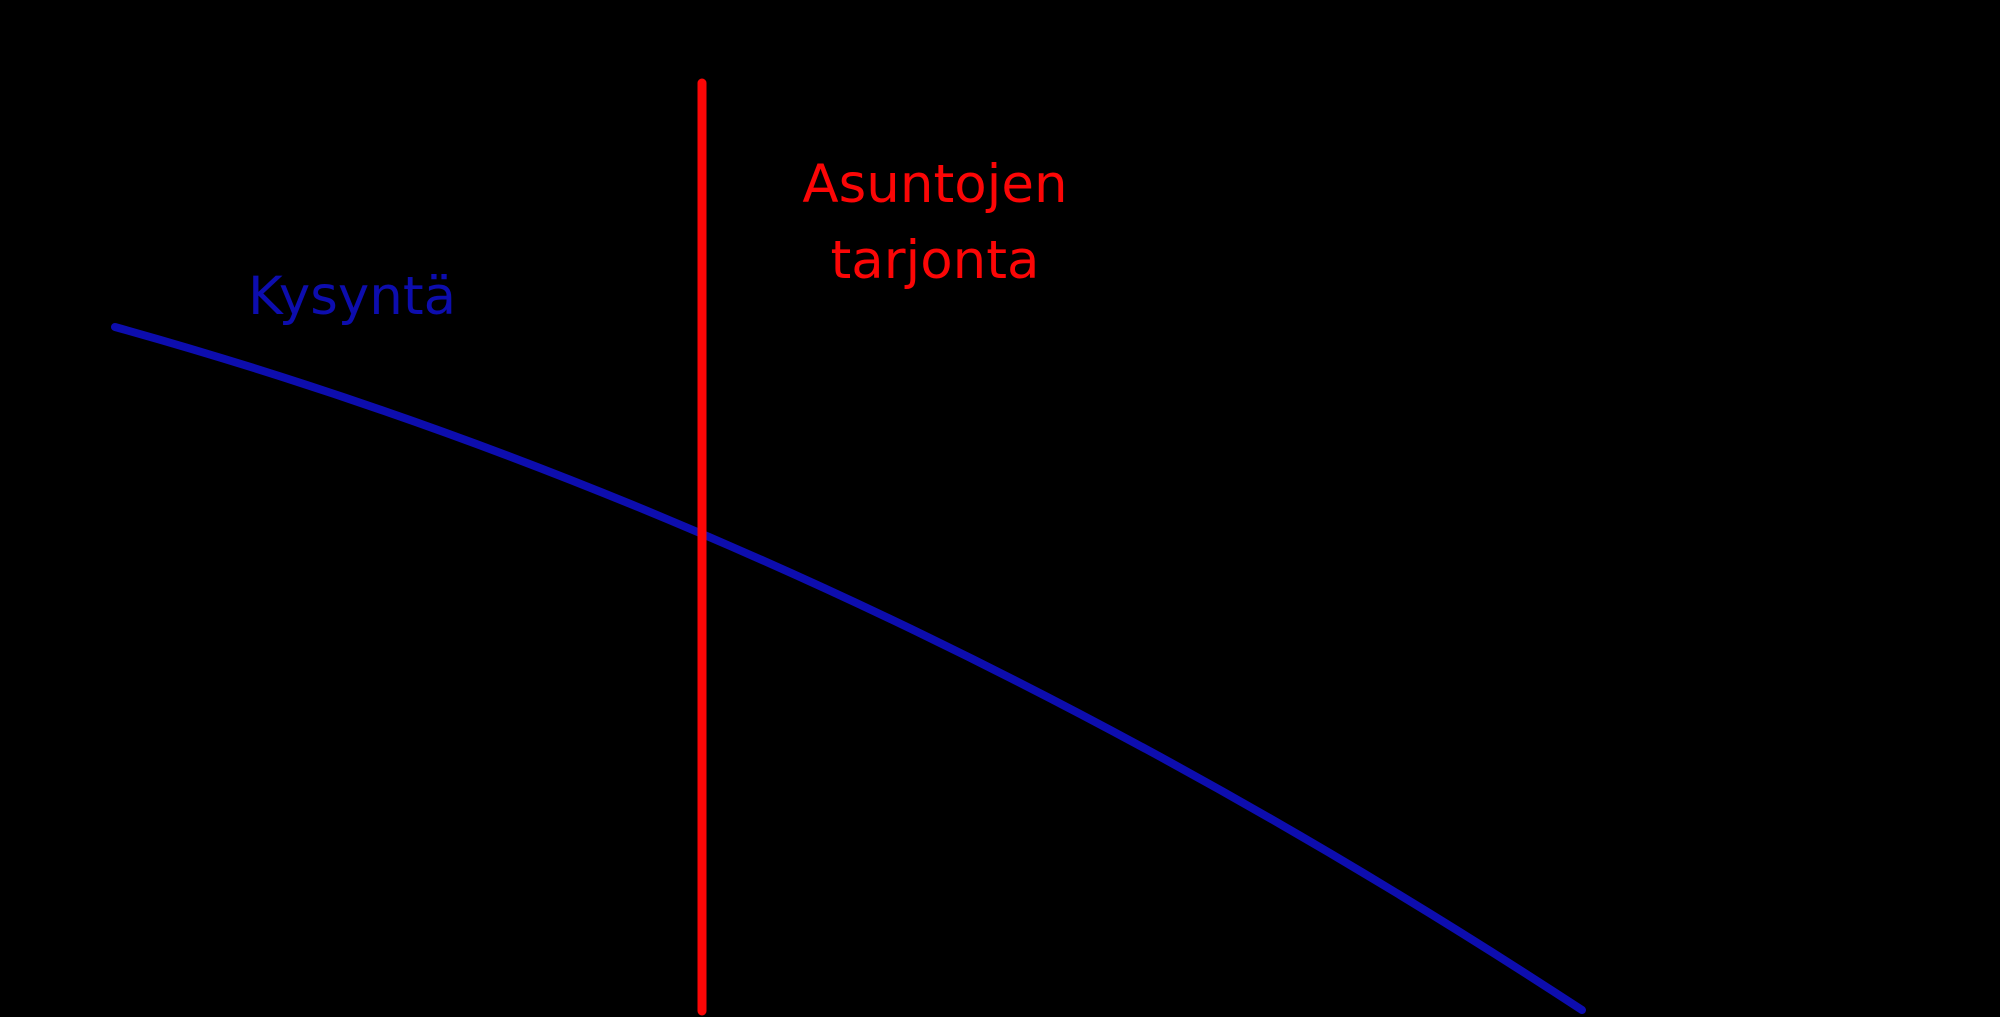 The width and height of the screenshot is (2000, 1017). Describe the element at coordinates (934, 223) in the screenshot. I see `supply-line-label: Asuntojen tarjonta` at that location.